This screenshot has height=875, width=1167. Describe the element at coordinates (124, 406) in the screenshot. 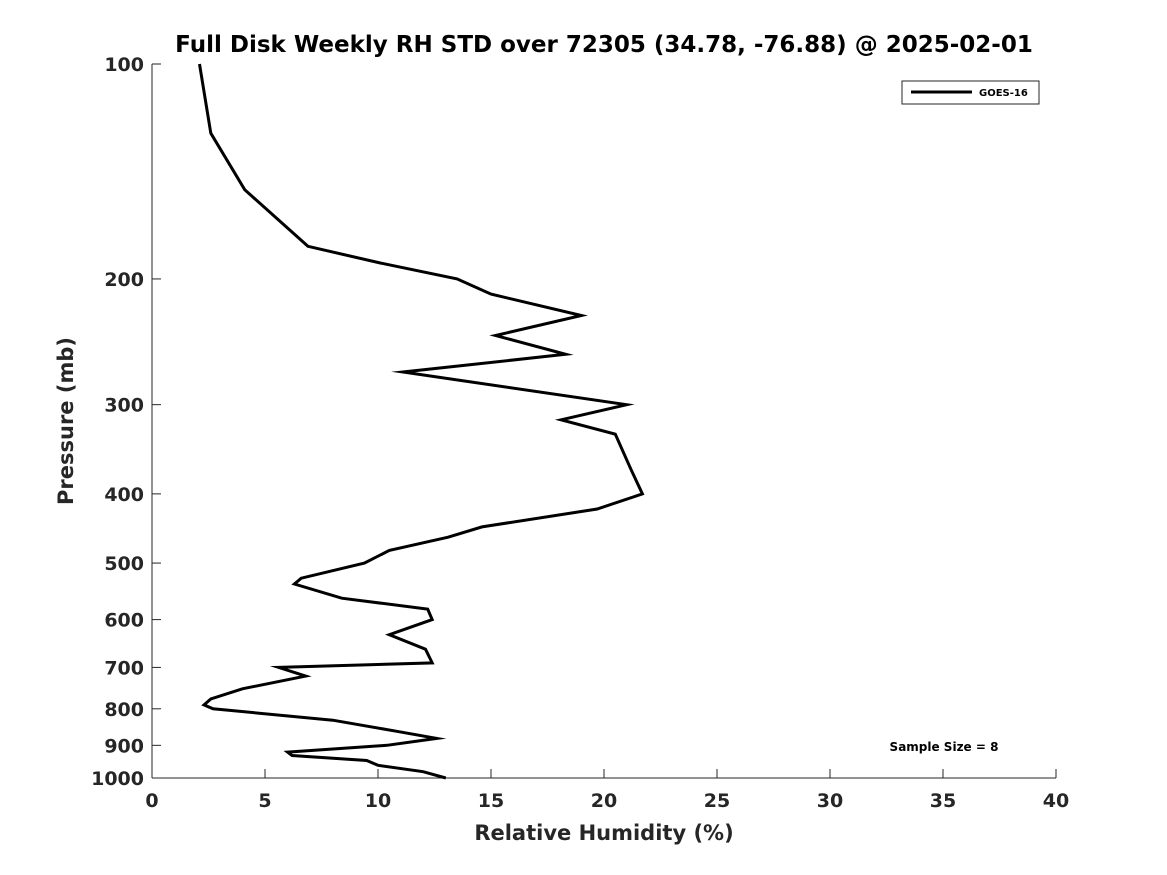

I see `y-tick-label: 300` at that location.